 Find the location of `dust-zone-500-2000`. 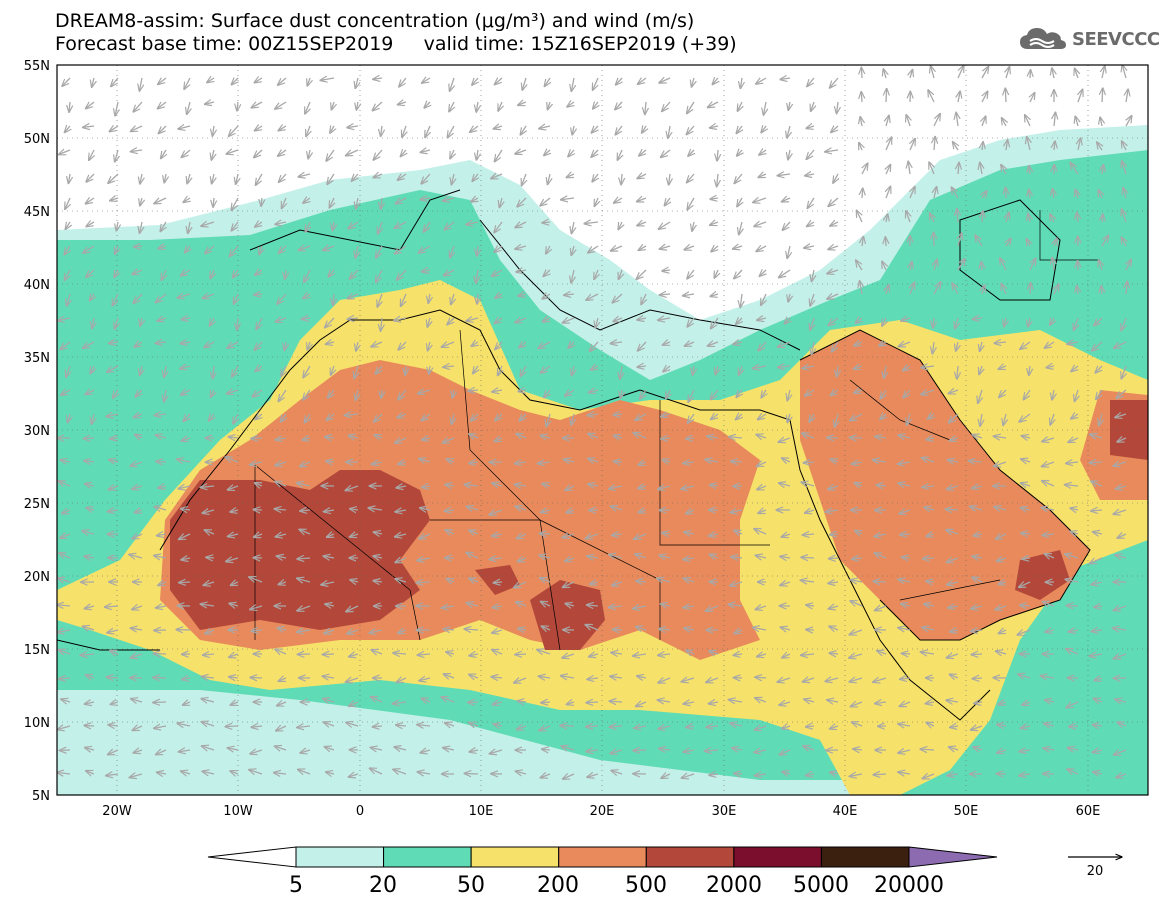

dust-zone-500-2000 is located at coordinates (1042, 575).